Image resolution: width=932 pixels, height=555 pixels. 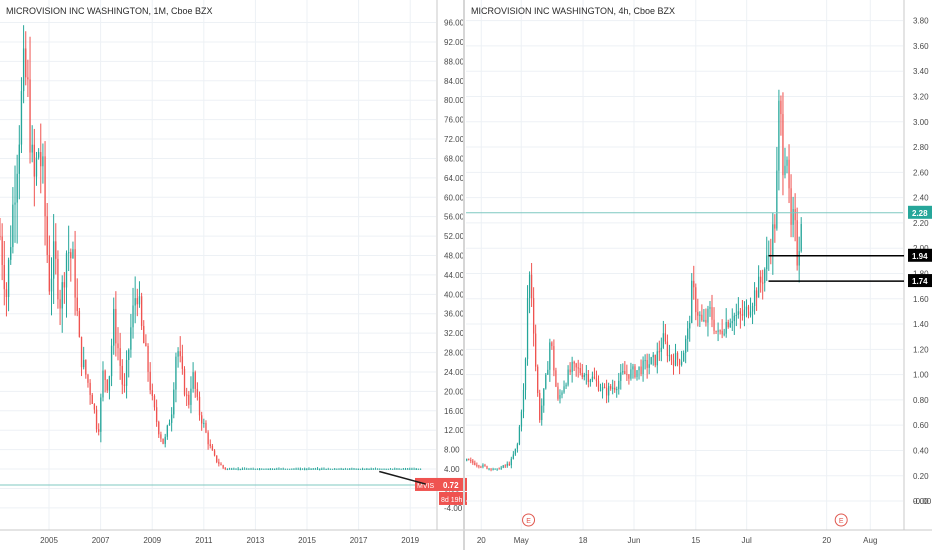 What do you see at coordinates (453, 498) in the screenshot?
I see `countdown-tag` at bounding box center [453, 498].